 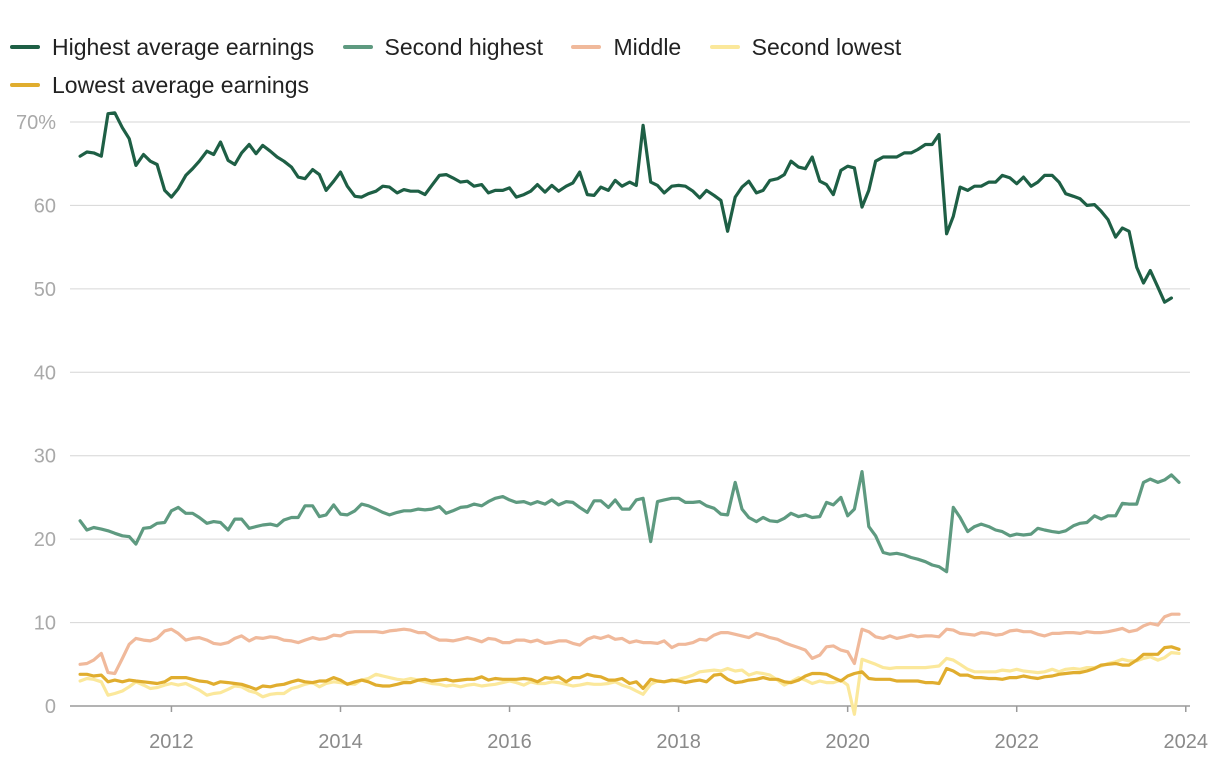 I want to click on legend-item-middle: Middle, so click(x=626, y=47).